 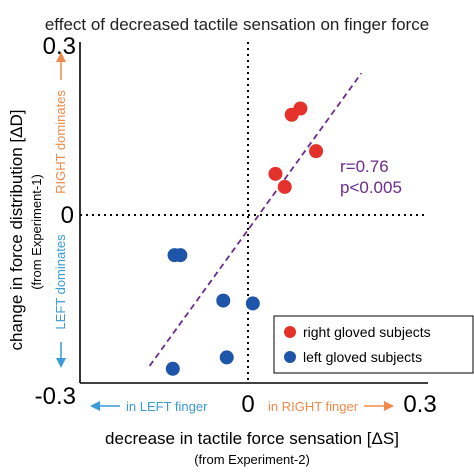 What do you see at coordinates (419, 404) in the screenshot?
I see `x-tick-label-right: 0.3` at bounding box center [419, 404].